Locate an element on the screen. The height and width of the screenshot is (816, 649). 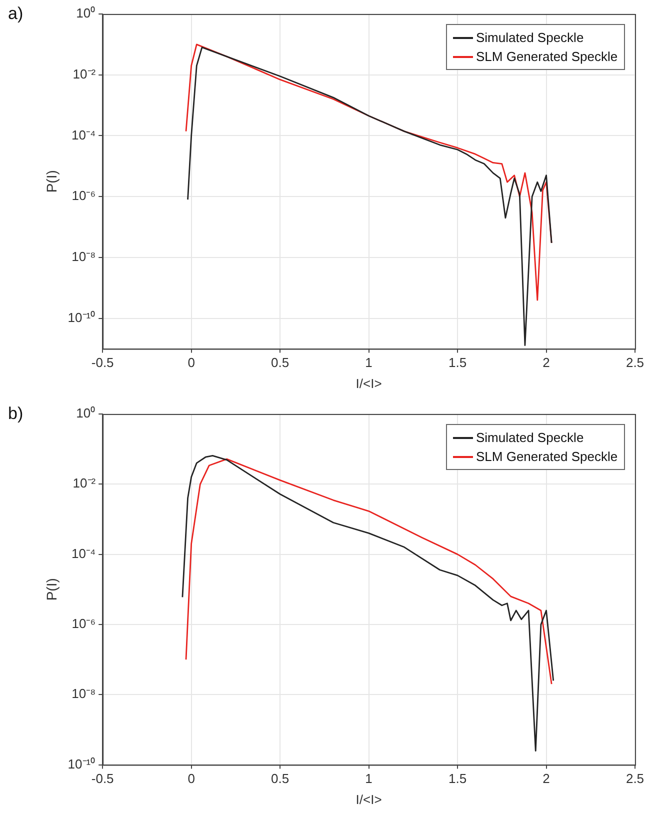
chart-title: b) is located at coordinates (16, 414).